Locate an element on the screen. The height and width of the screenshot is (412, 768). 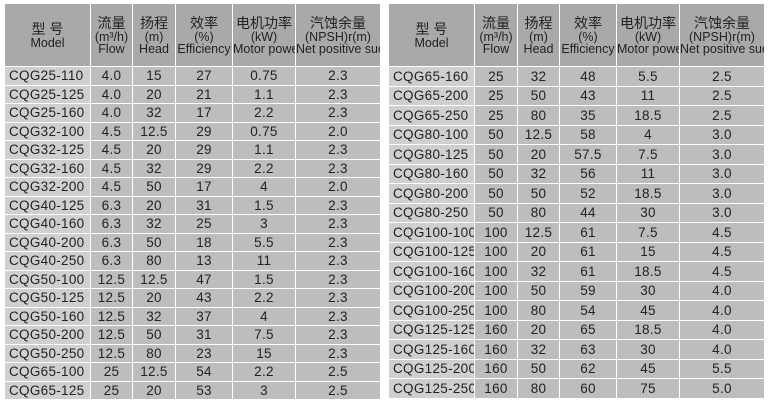
cell-model: CQG50-160 is located at coordinates (47, 316).